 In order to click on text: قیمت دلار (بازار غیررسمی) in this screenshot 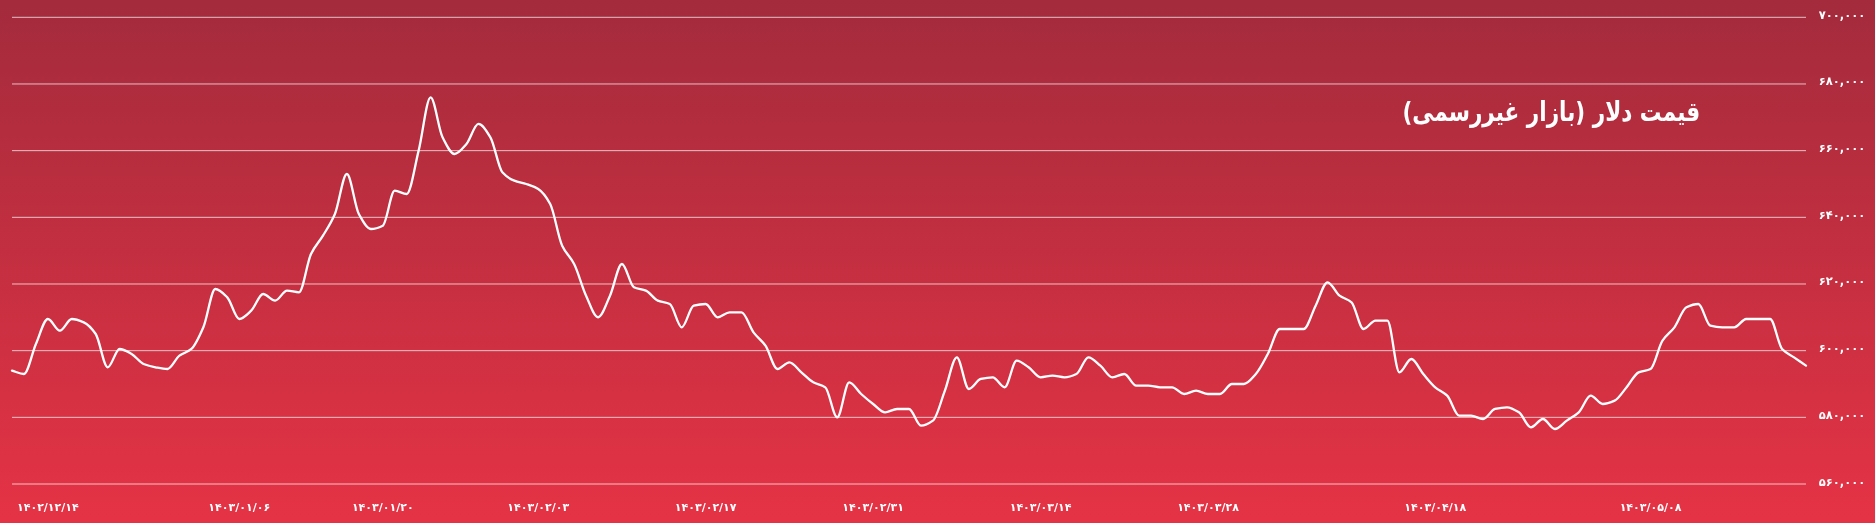, I will do `click(1551, 112)`.